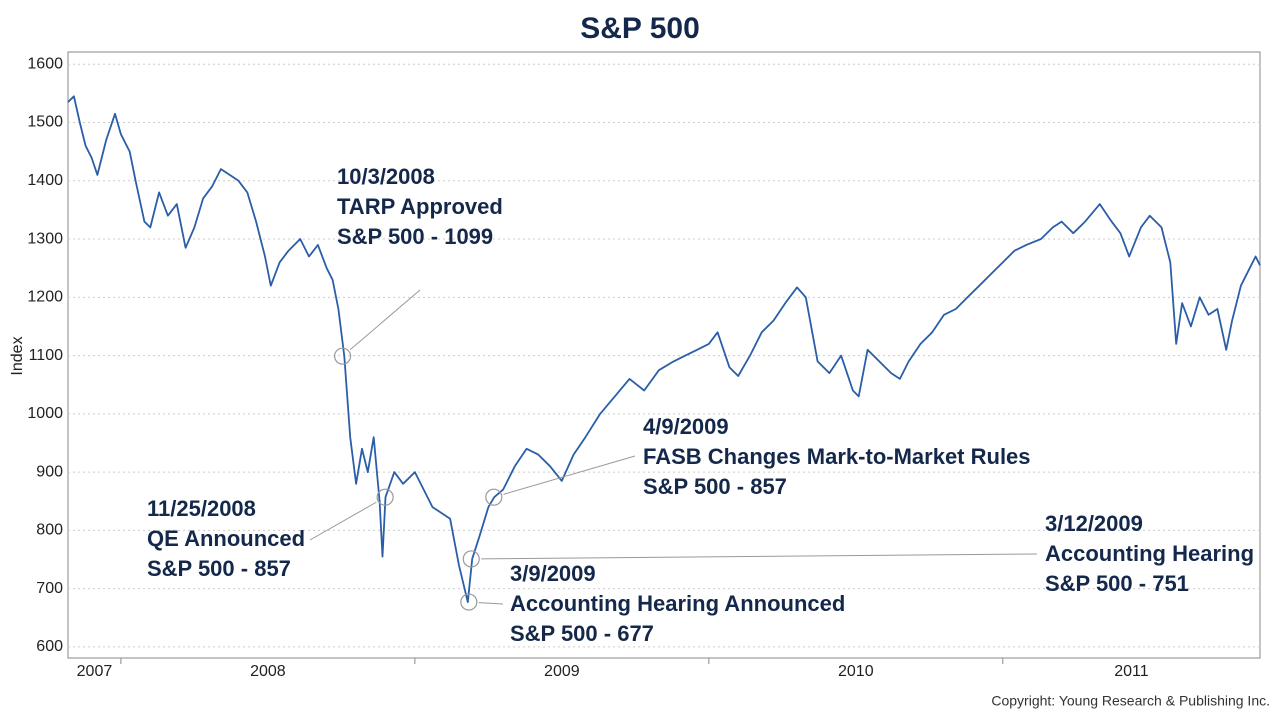 The height and width of the screenshot is (720, 1280). I want to click on annotation-text: Accounting Hearing, so click(1149, 553).